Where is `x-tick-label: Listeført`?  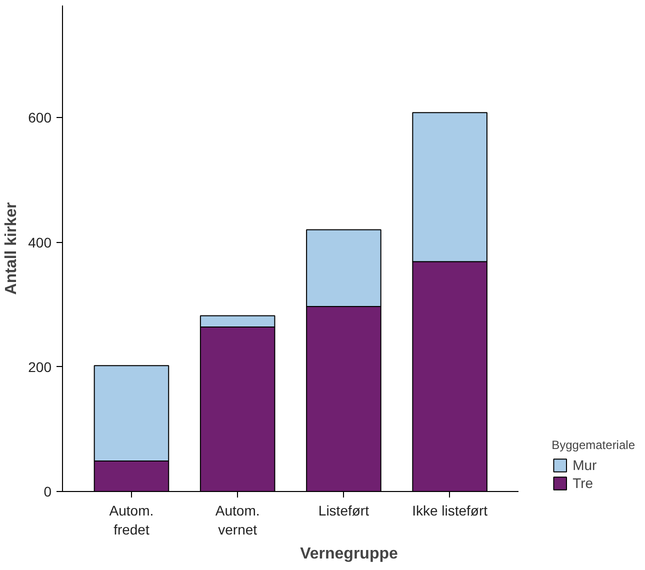 x-tick-label: Listeført is located at coordinates (344, 510).